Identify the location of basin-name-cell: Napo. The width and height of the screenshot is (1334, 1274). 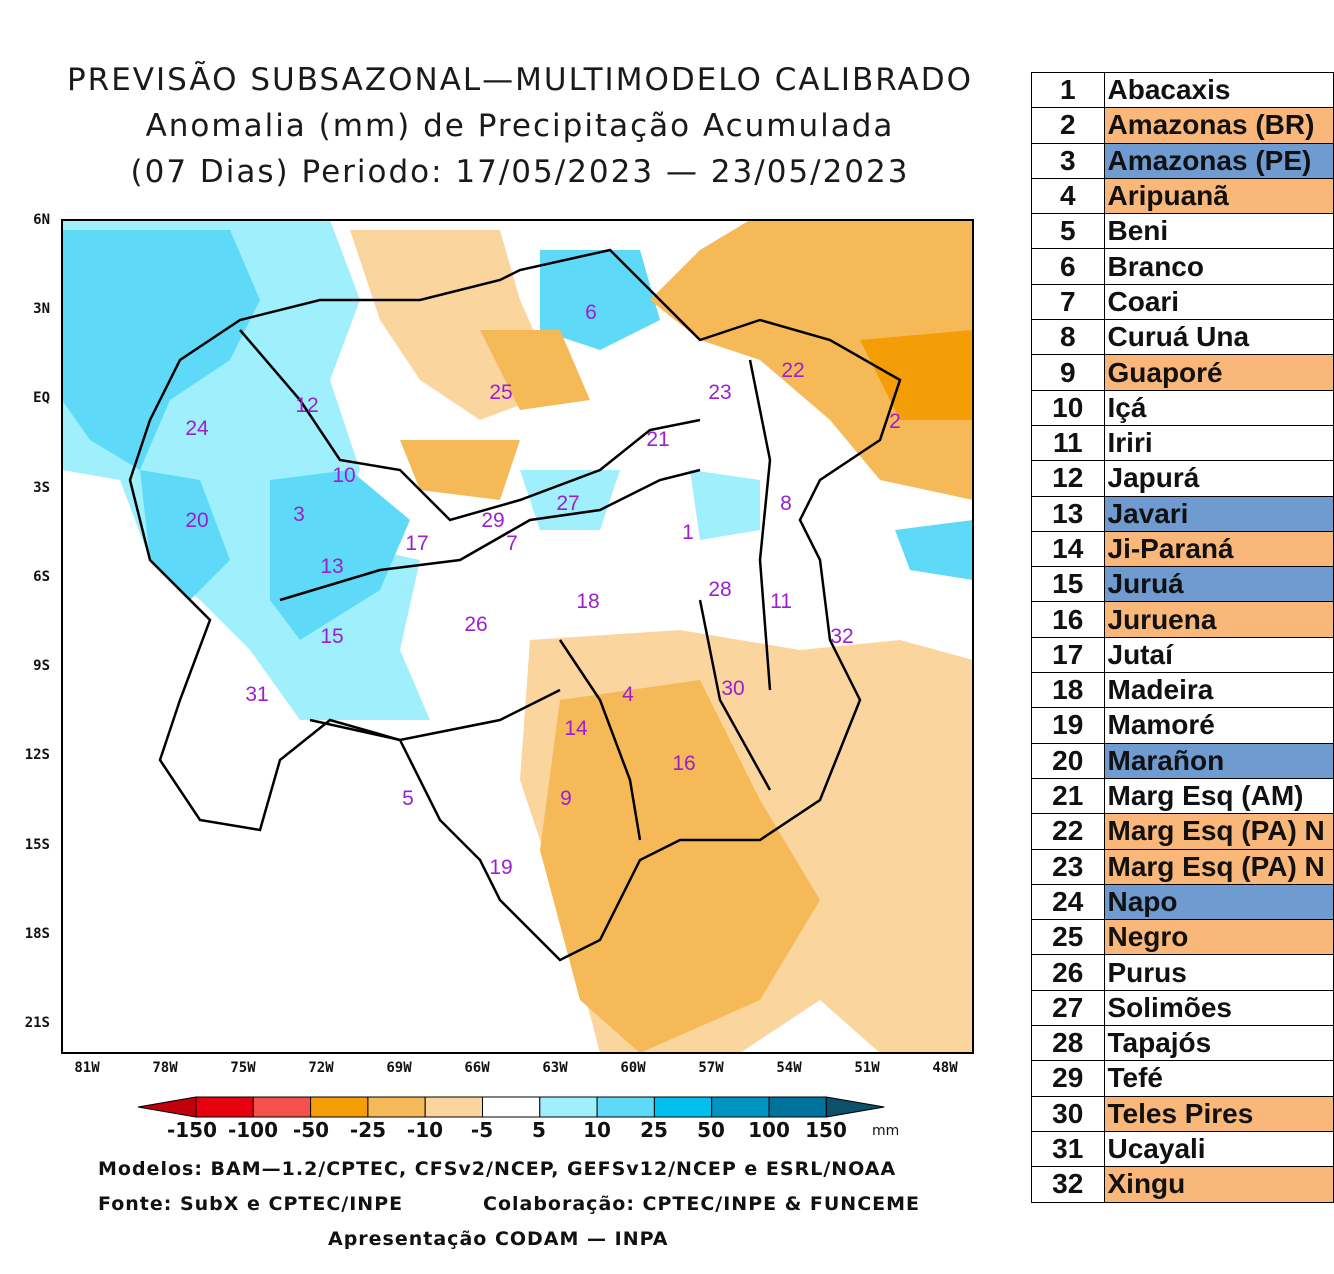
(1218, 902).